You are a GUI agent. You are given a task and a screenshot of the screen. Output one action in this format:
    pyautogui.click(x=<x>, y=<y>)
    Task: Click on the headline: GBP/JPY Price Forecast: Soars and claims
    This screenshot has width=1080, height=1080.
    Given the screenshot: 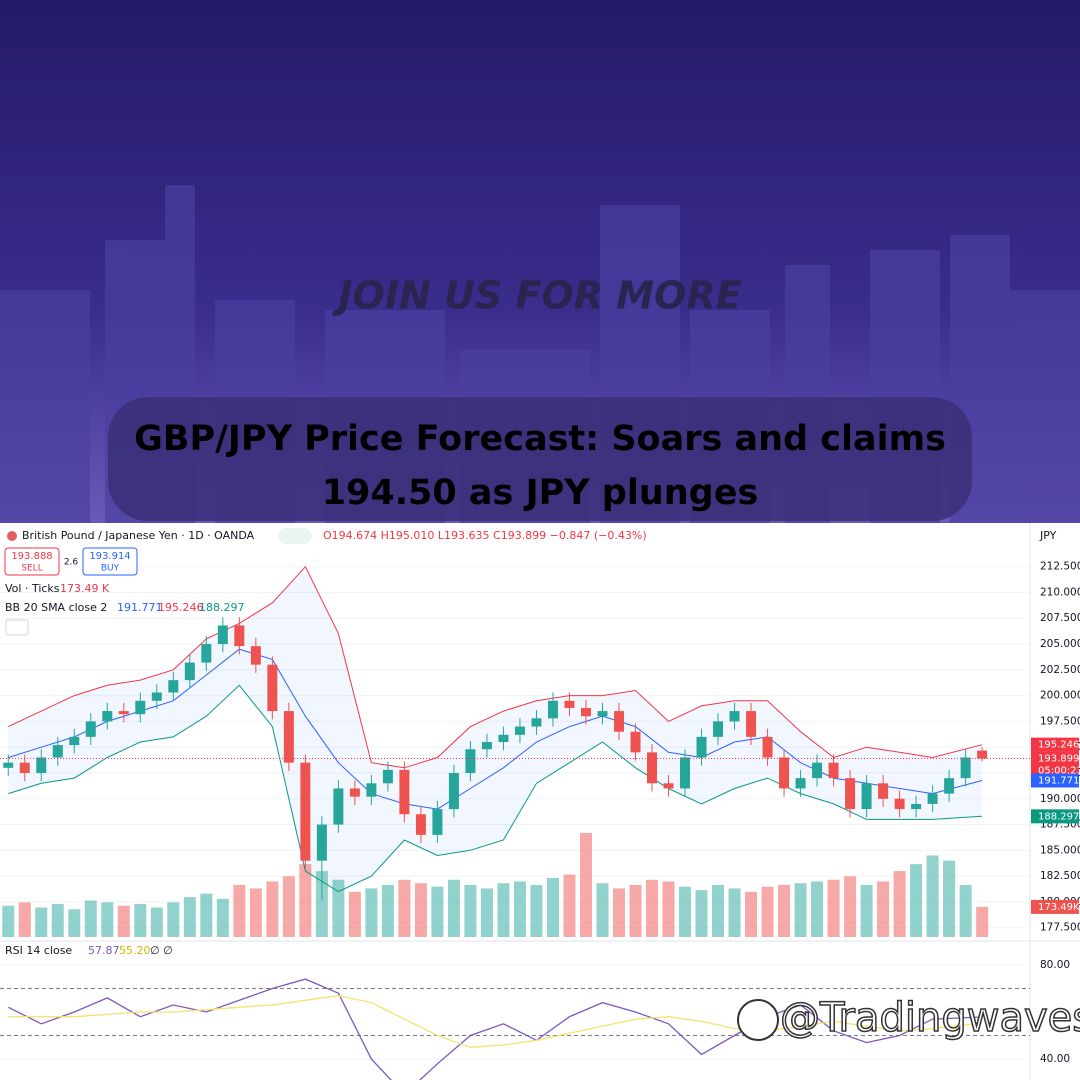 What is the action you would take?
    pyautogui.click(x=540, y=439)
    